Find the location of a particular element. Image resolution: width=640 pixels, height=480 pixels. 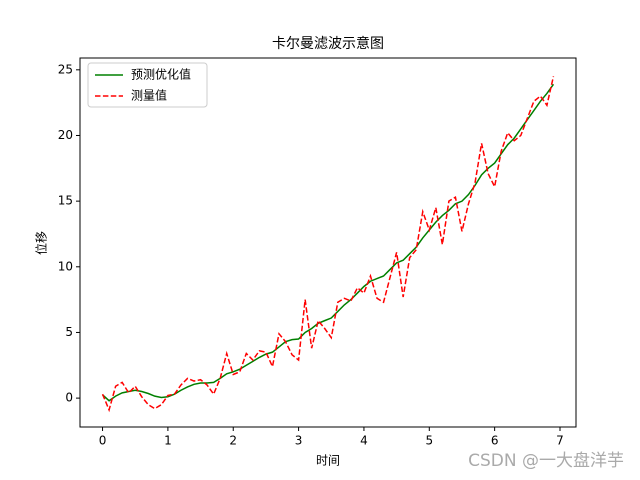

chart-title: 卡尔曼滤波示意图 is located at coordinates (328, 43).